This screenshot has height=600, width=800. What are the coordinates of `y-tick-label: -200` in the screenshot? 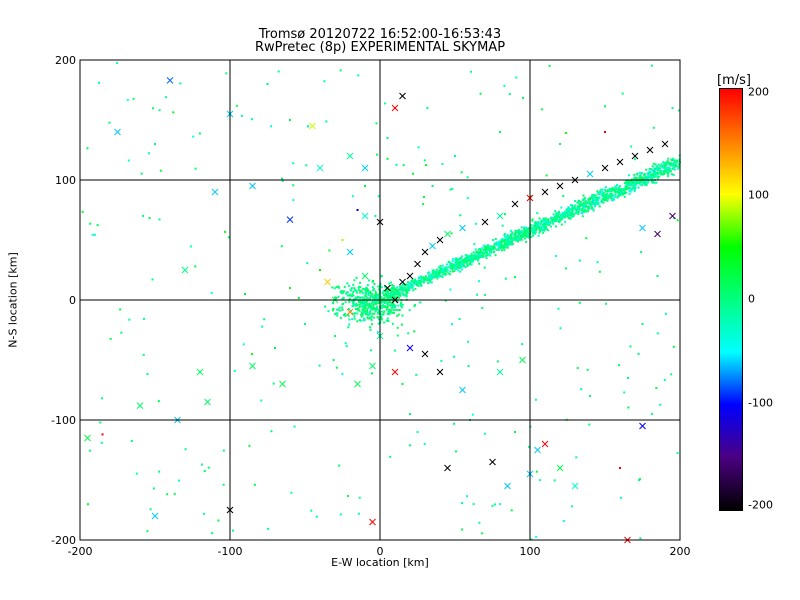 It's located at (63, 540).